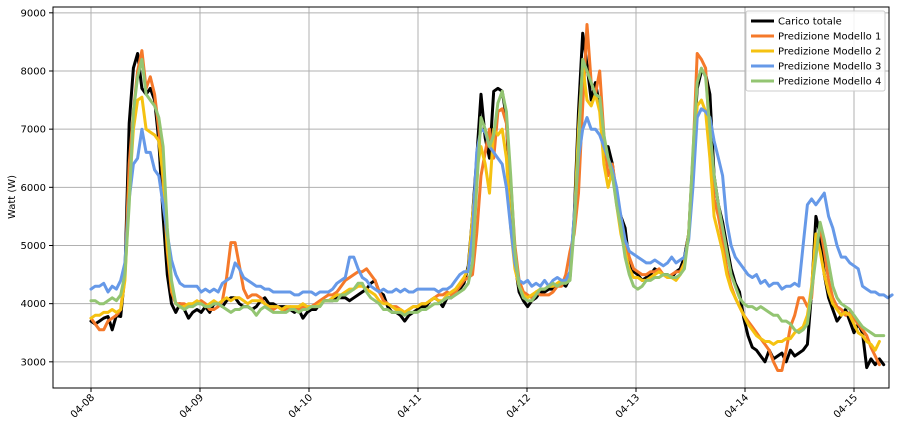  What do you see at coordinates (829, 52) in the screenshot?
I see `legend-label: Predizione Modello 2` at bounding box center [829, 52].